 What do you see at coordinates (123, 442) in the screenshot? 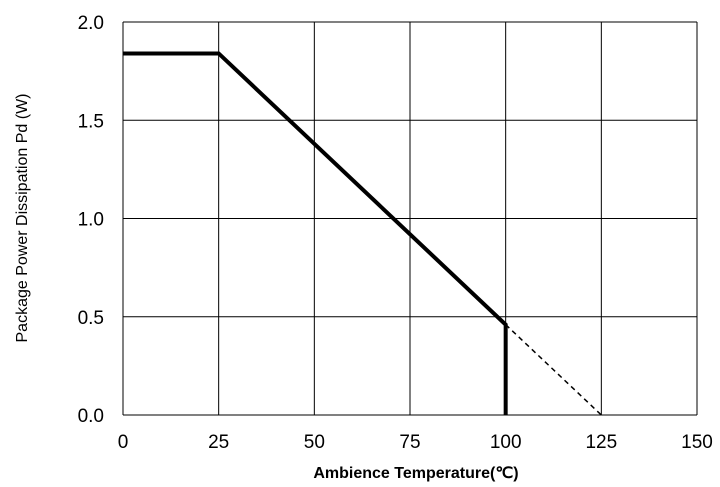
I see `x-tick-label: 0` at bounding box center [123, 442].